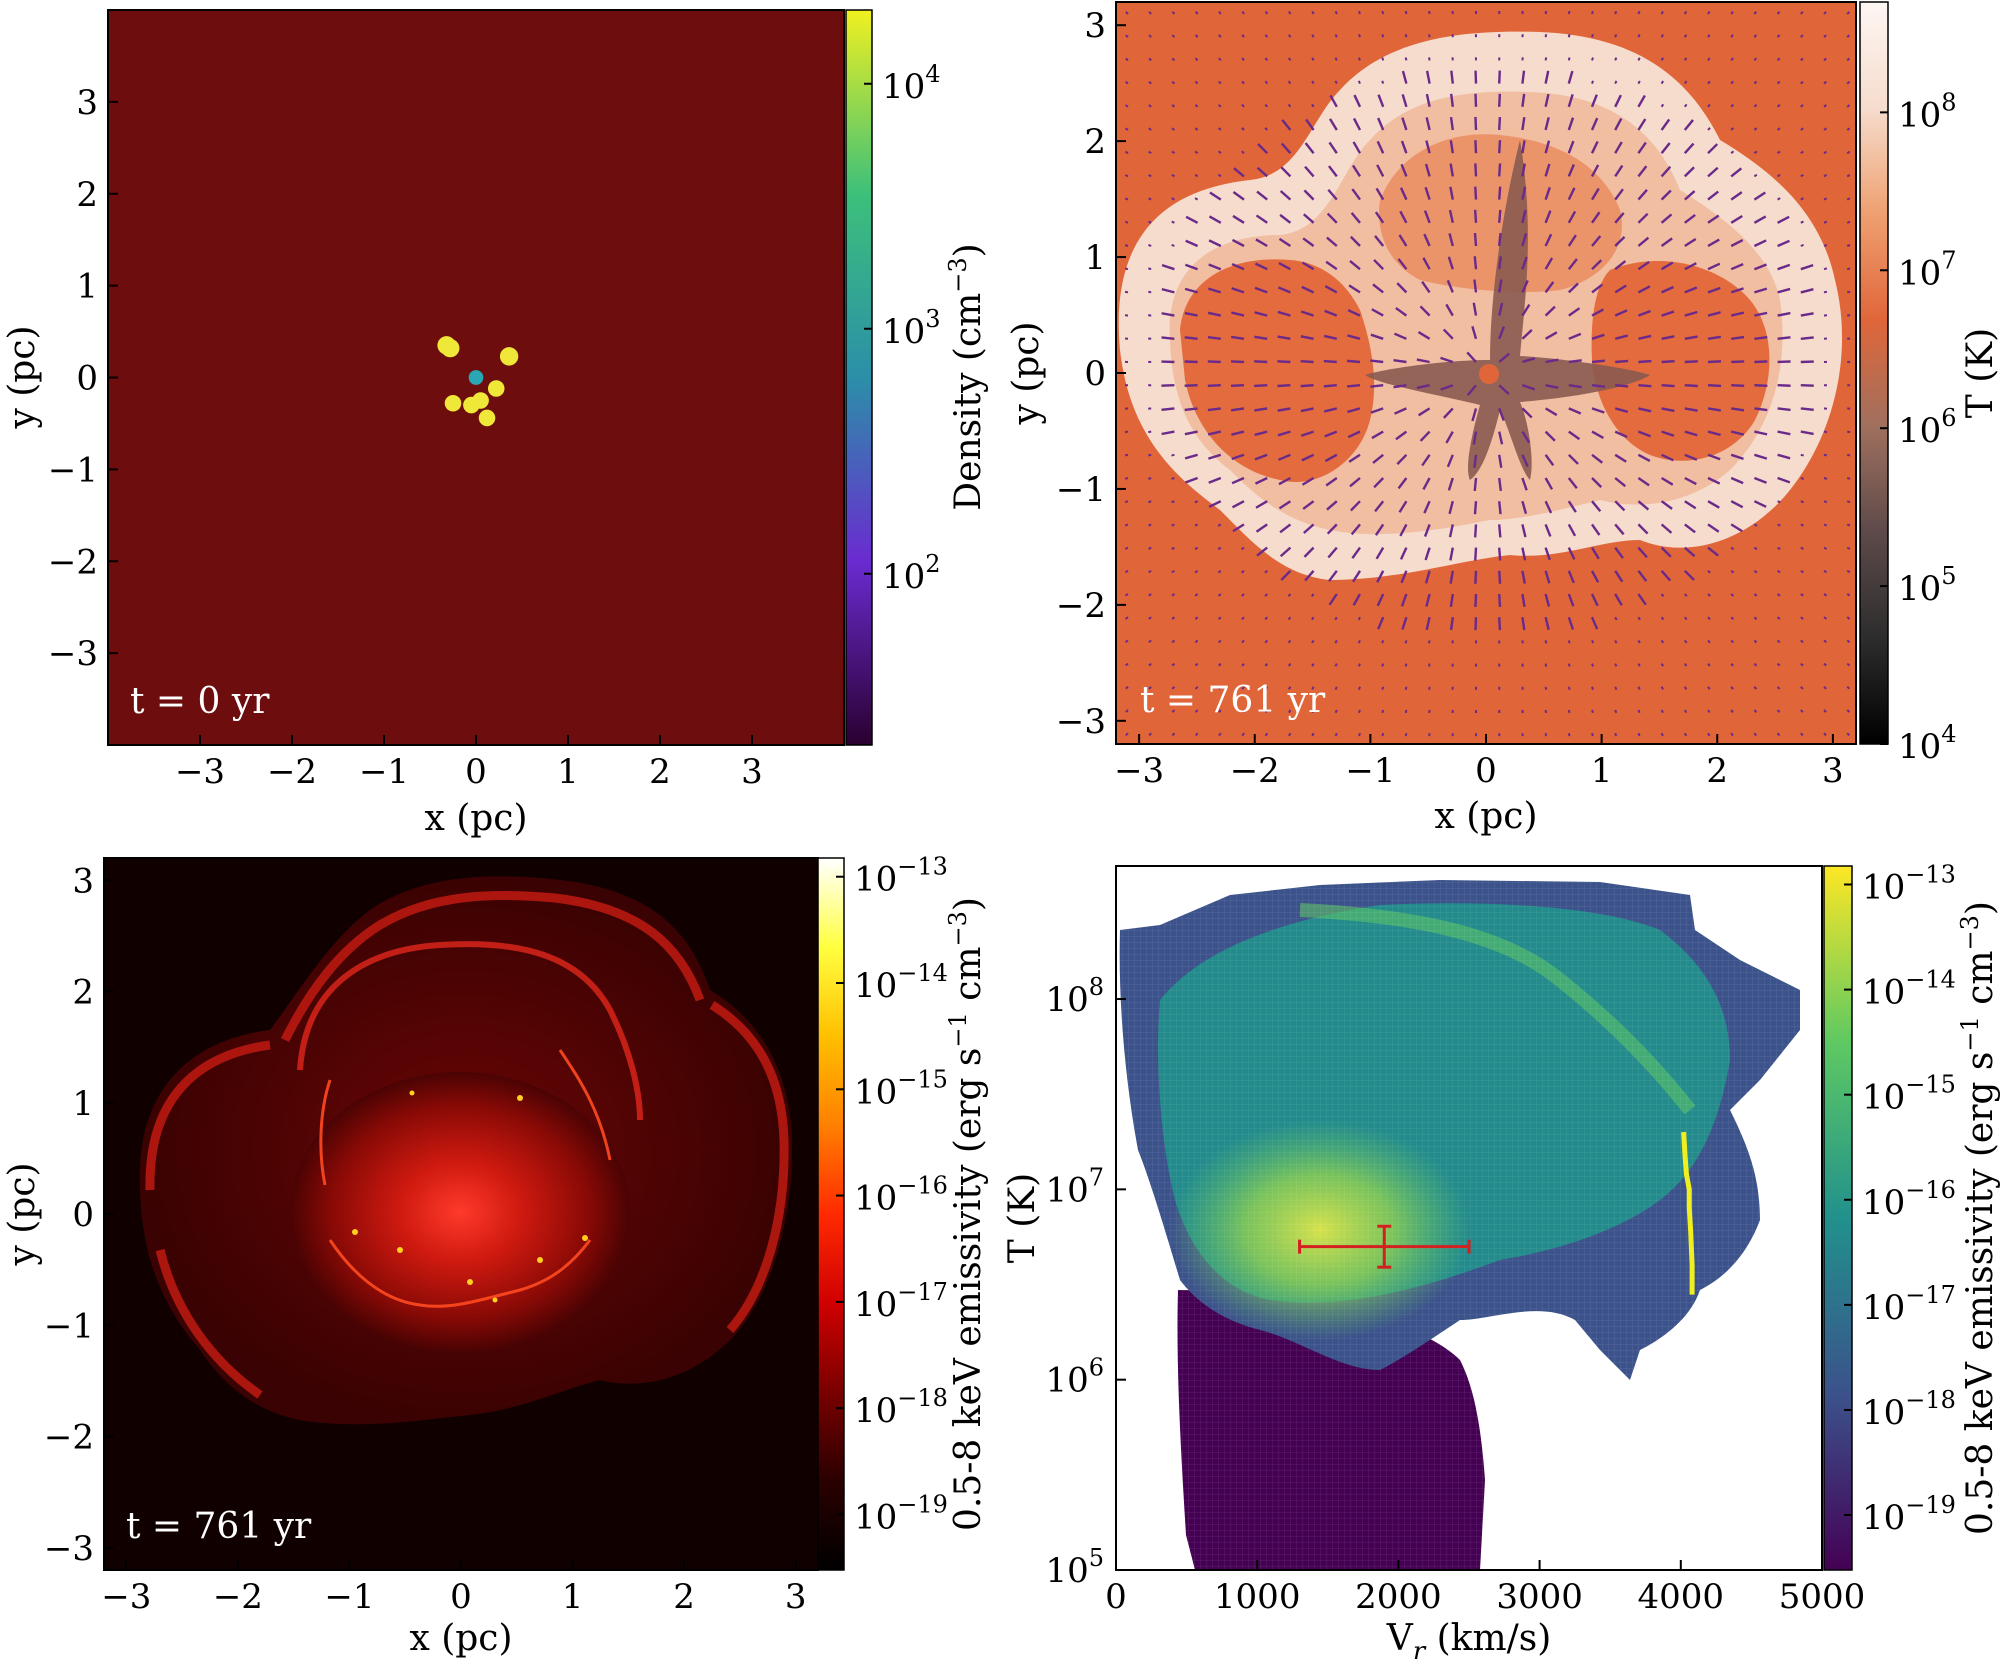 The width and height of the screenshot is (2000, 1659). Describe the element at coordinates (1081, 606) in the screenshot. I see `y-tick-label: −2` at that location.